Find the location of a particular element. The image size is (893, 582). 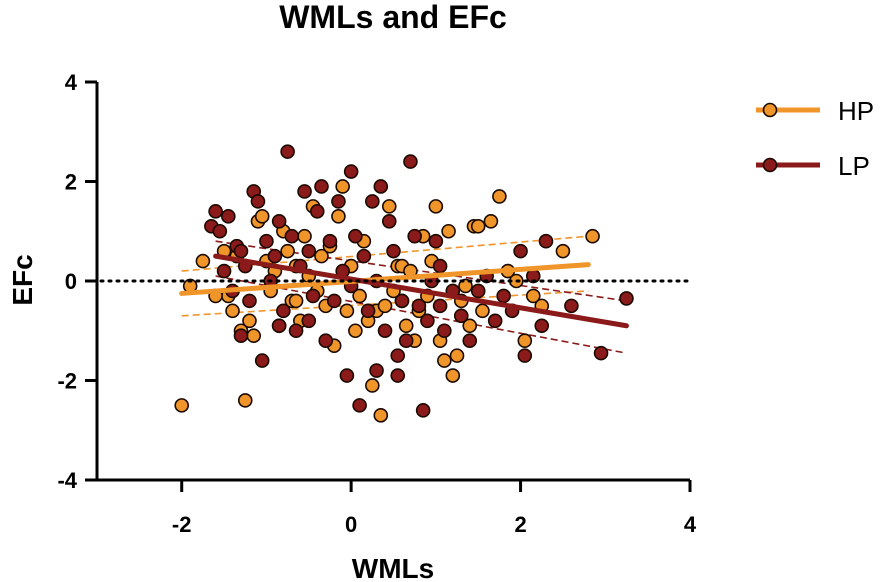

x-tick-label: 2 is located at coordinates (520, 524).